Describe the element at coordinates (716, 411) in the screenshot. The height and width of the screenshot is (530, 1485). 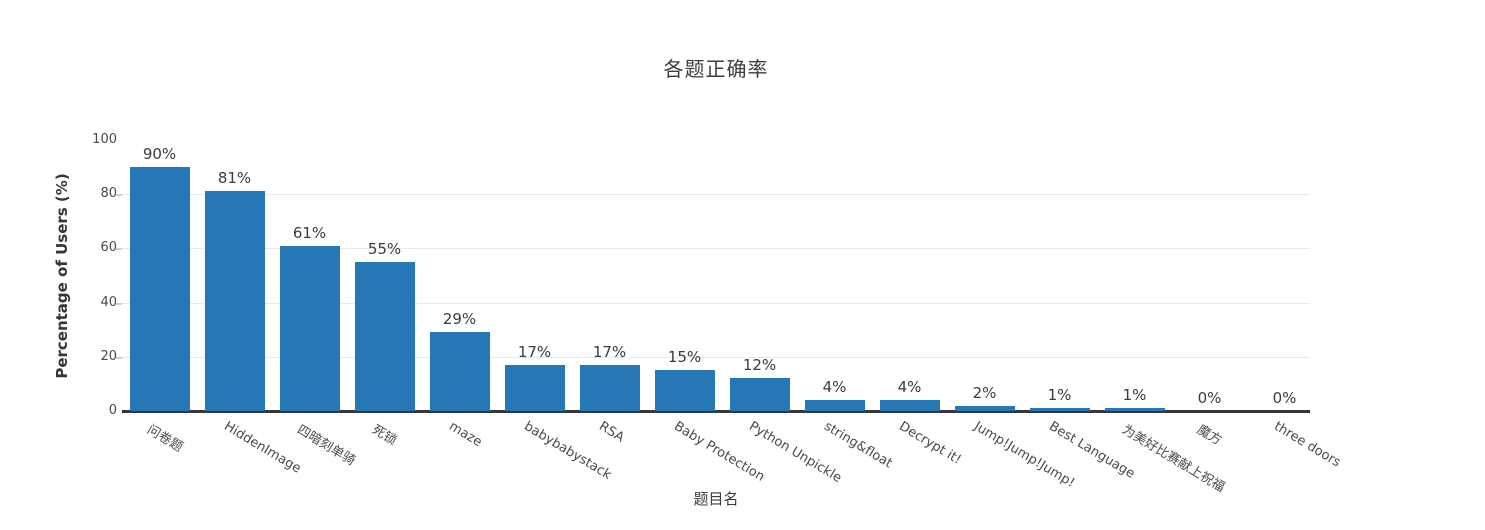
I see `x-axis-line` at that location.